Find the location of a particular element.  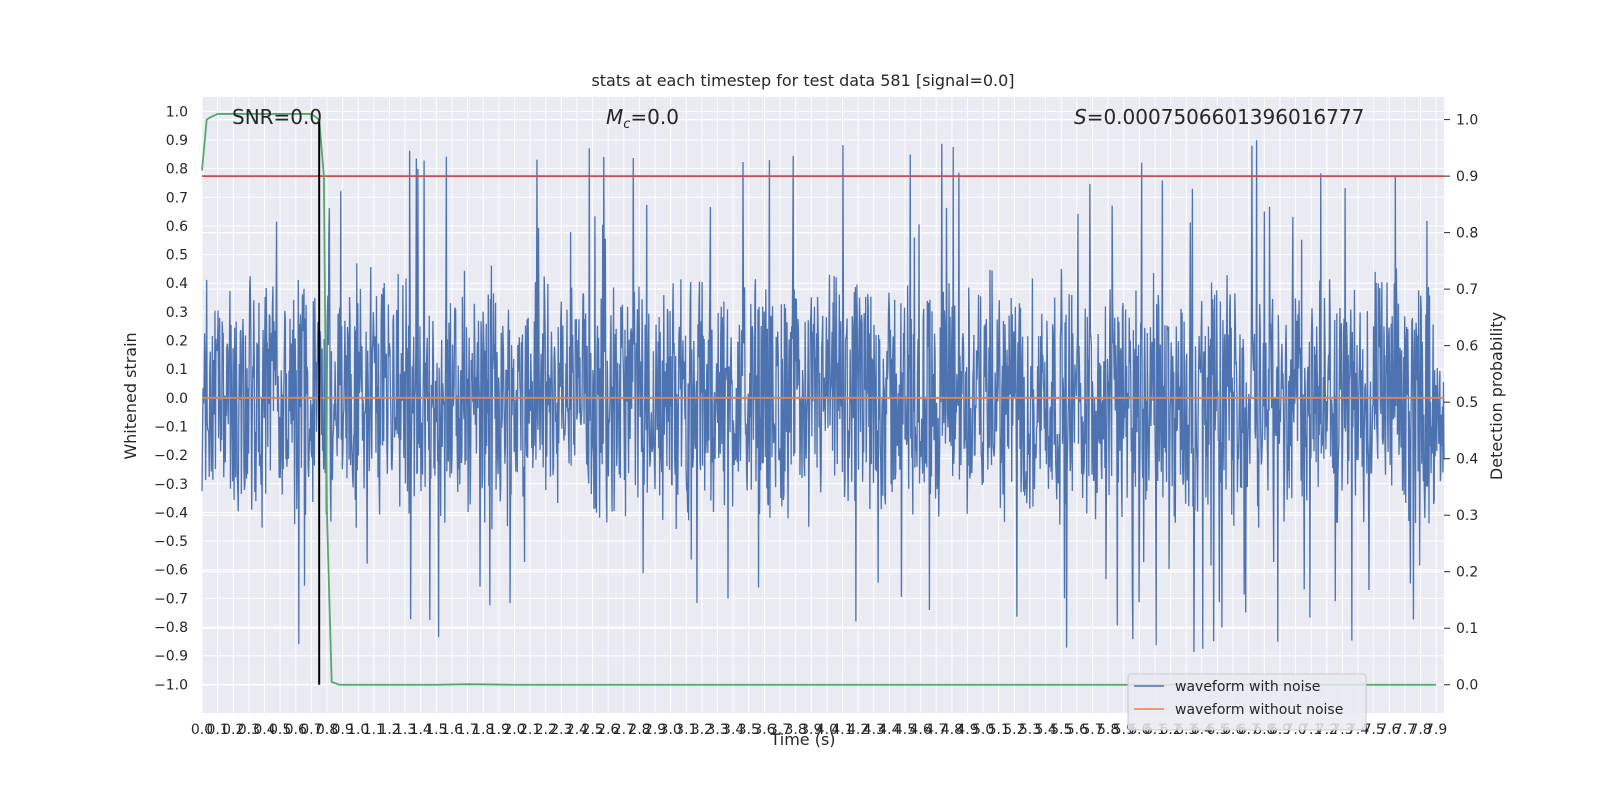

x-tick-label: 1.8 is located at coordinates (483, 730).